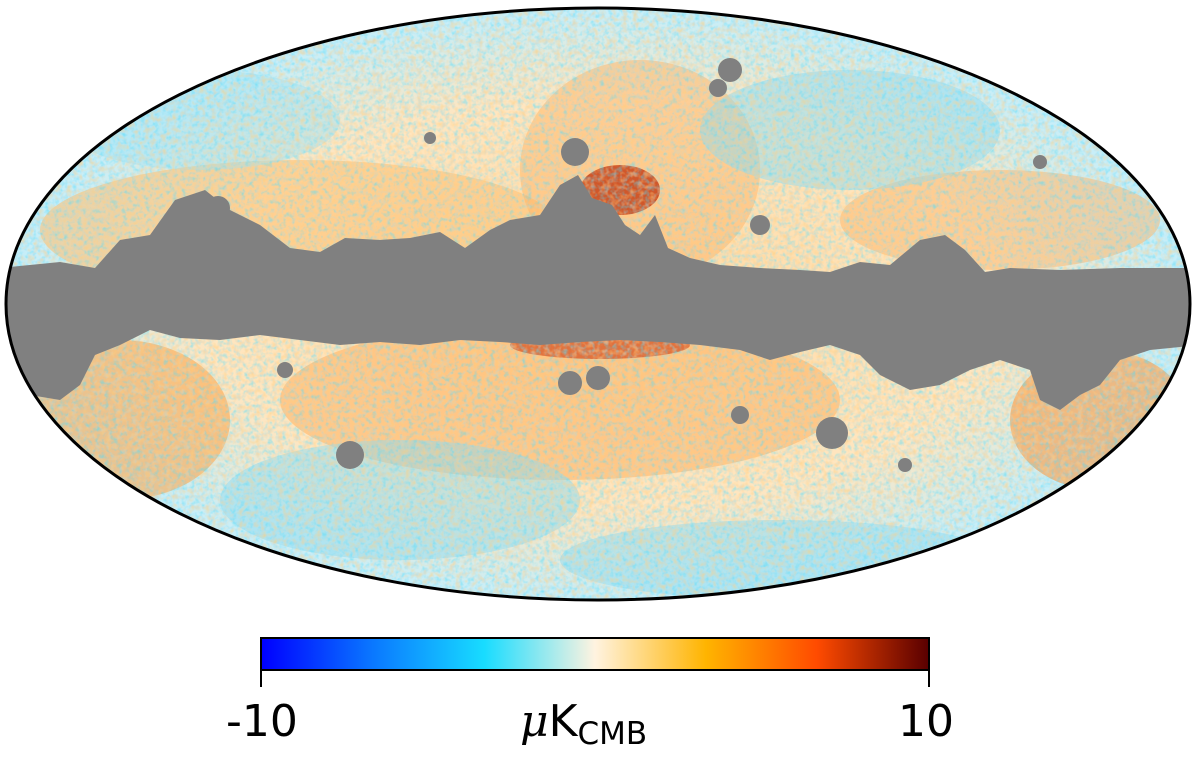  What do you see at coordinates (595, 654) in the screenshot?
I see `colorbar` at bounding box center [595, 654].